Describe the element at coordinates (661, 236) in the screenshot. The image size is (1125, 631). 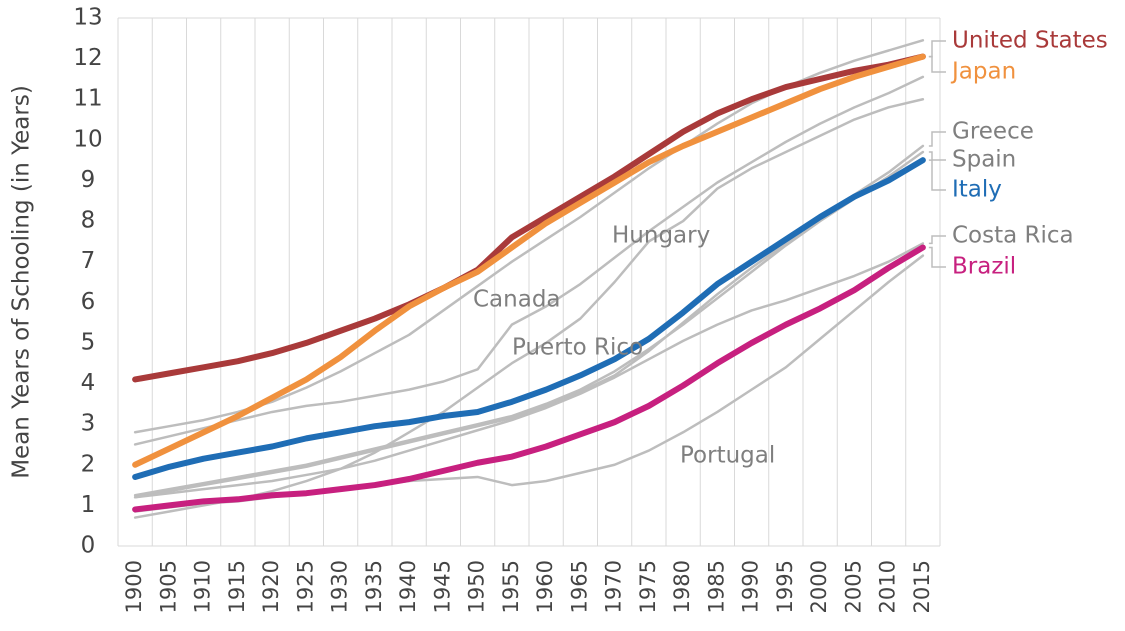
I see `series-label: Hungary` at that location.